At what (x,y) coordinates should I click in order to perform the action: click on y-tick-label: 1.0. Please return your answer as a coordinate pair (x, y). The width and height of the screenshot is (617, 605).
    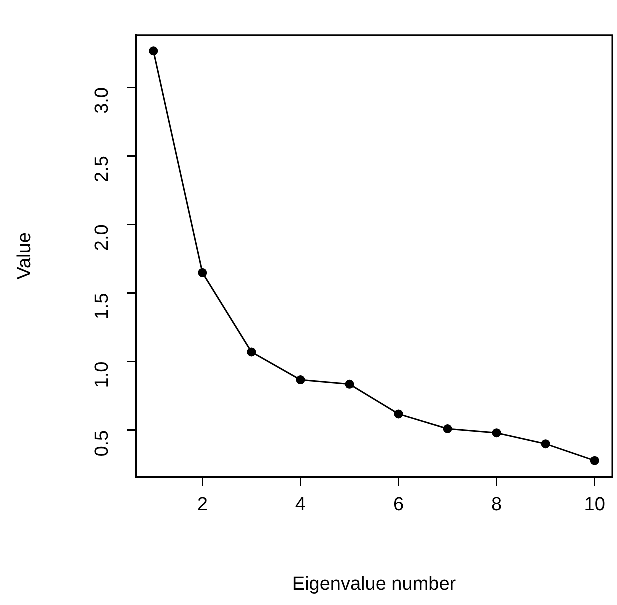
    Looking at the image, I should click on (103, 375).